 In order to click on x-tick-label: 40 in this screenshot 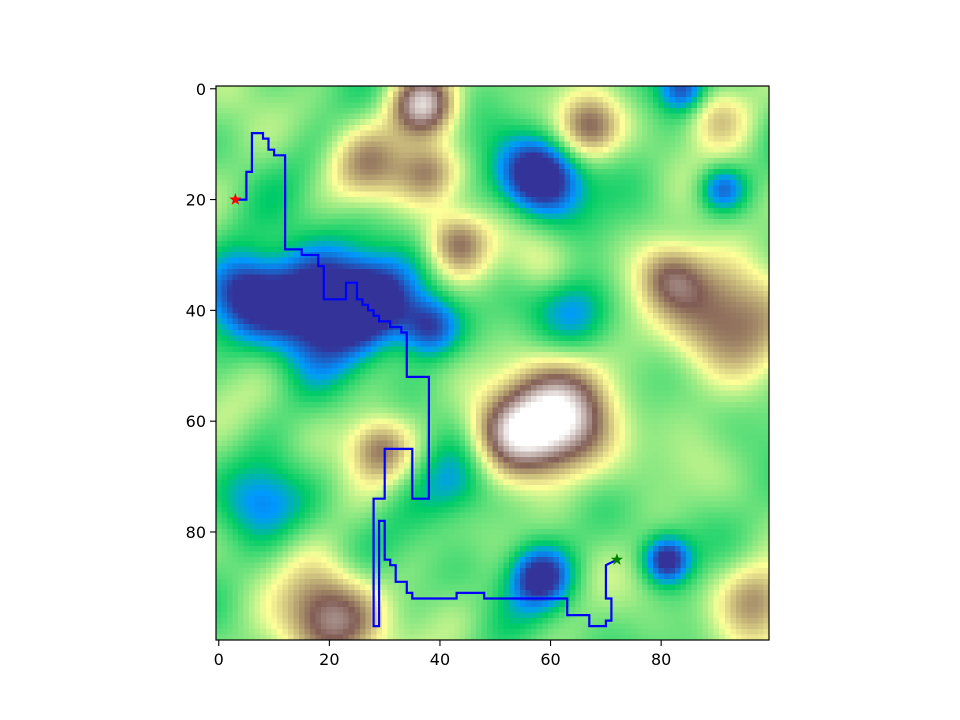, I will do `click(440, 659)`.